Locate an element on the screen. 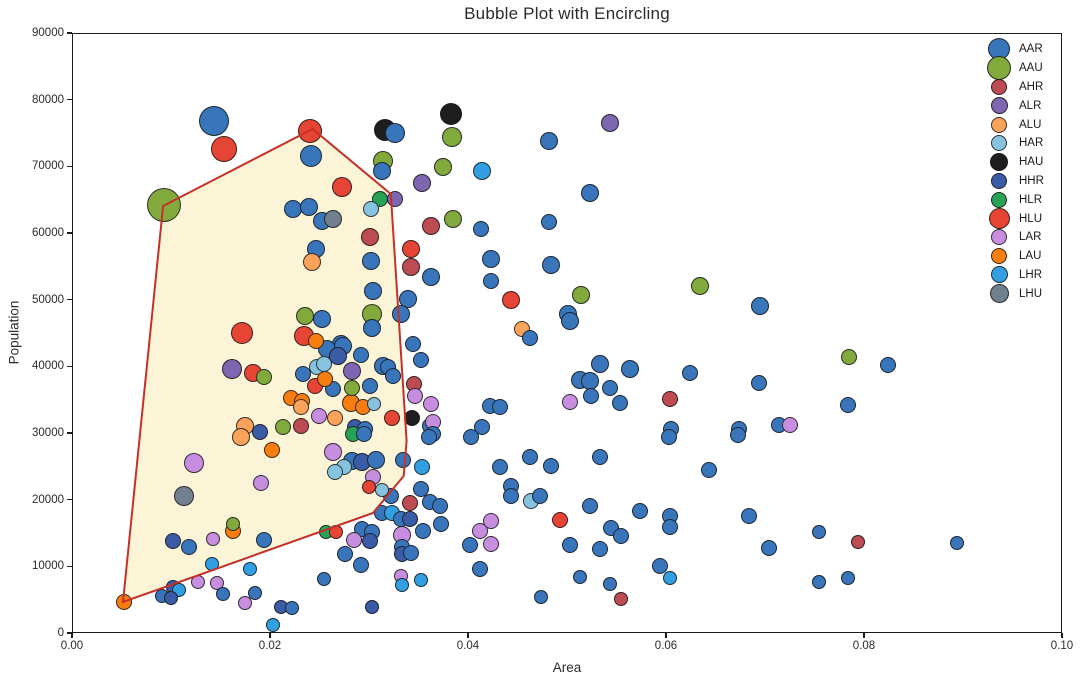  HLU-marker-icon is located at coordinates (999, 219).